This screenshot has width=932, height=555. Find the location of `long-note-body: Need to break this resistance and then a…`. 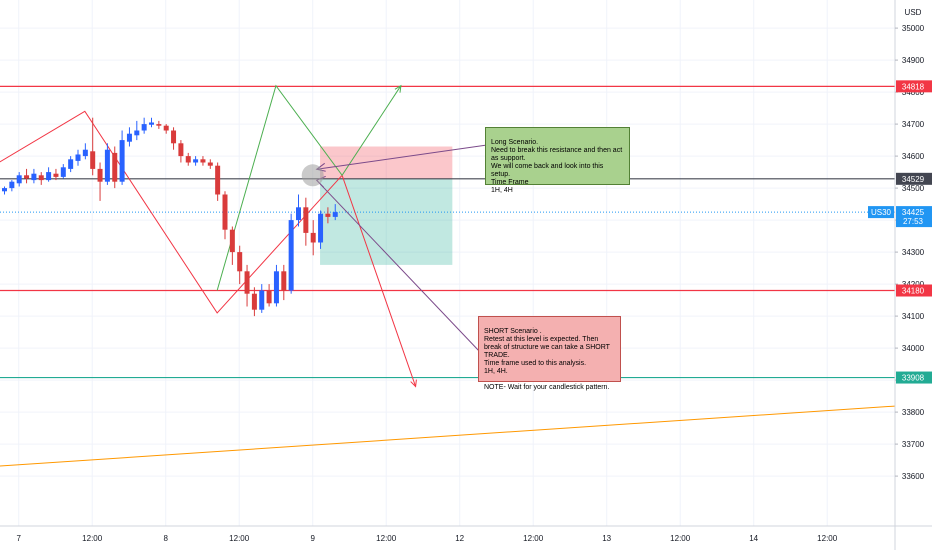

long-note-body: Need to break this resistance and then a… is located at coordinates (557, 170).